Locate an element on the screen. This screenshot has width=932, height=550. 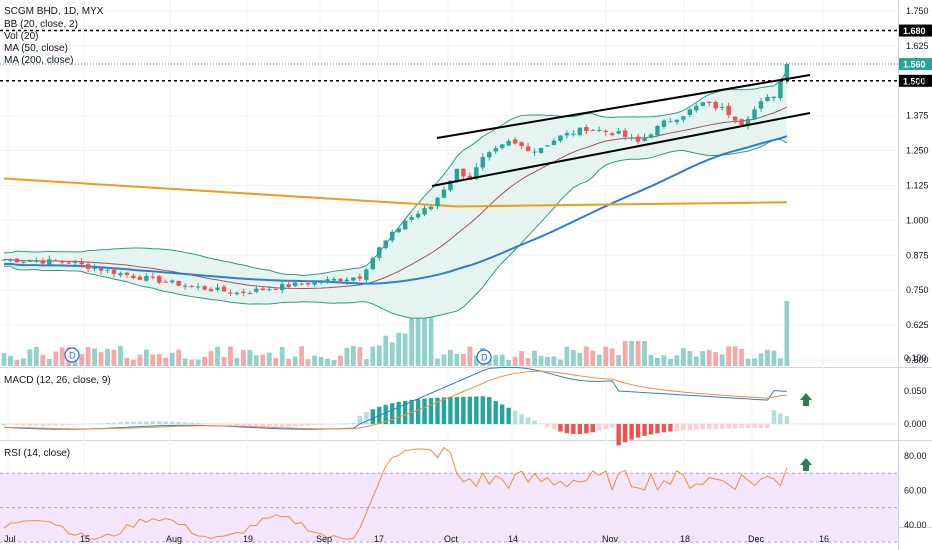
macd-label: MACD (12, 26, close, 9) is located at coordinates (57, 380).